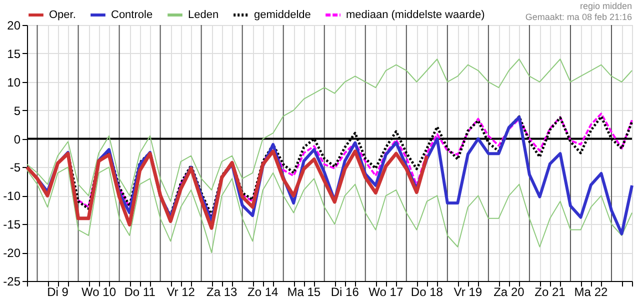 The width and height of the screenshot is (635, 300). I want to click on legend-label: Leden, so click(203, 15).